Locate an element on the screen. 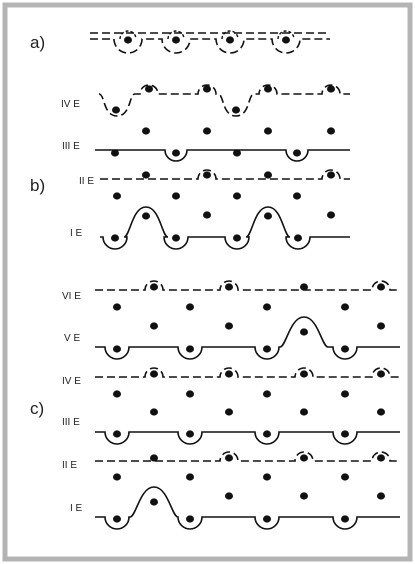 This screenshot has width=415, height=564. layer-line-c-iv is located at coordinates (247, 372).